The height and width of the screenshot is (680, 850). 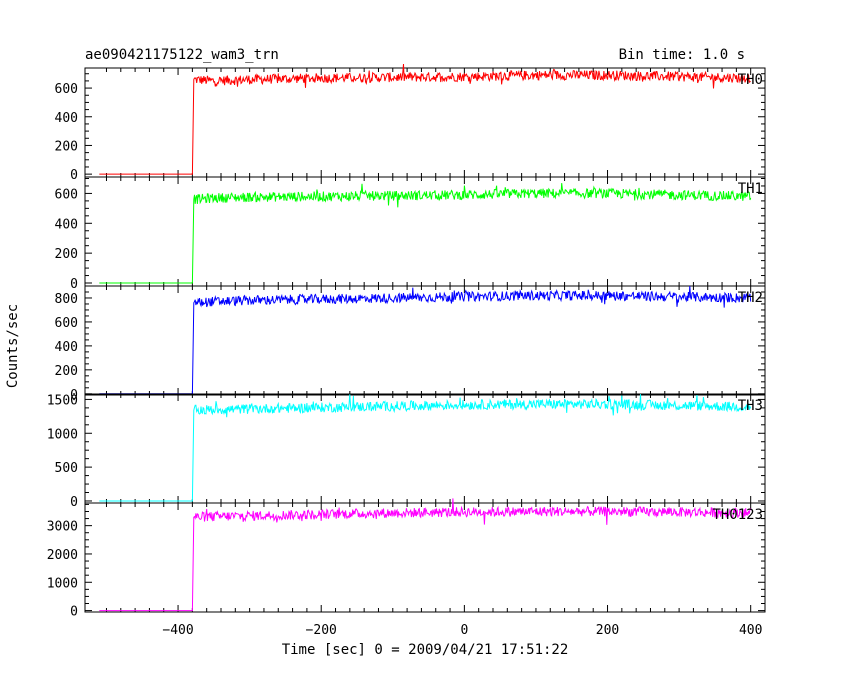 What do you see at coordinates (13, 346) in the screenshot?
I see `y-axis-label: Counts/sec` at bounding box center [13, 346].